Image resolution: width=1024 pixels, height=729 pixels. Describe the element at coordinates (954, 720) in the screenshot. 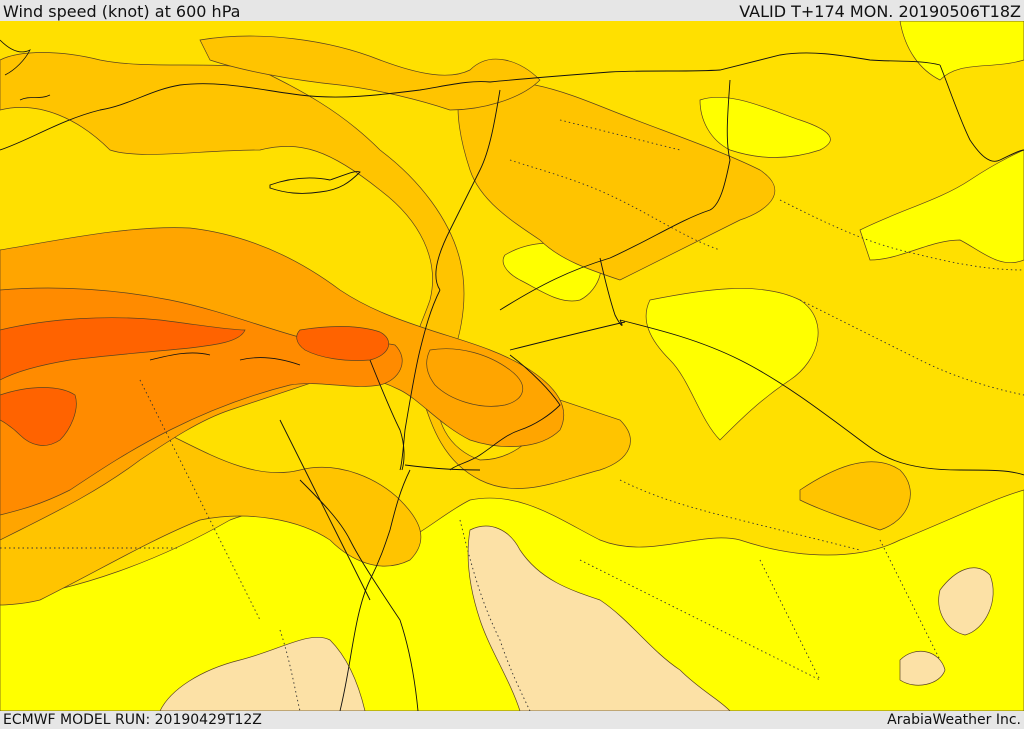

I see `credit: ArabiaWeather Inc.` at that location.